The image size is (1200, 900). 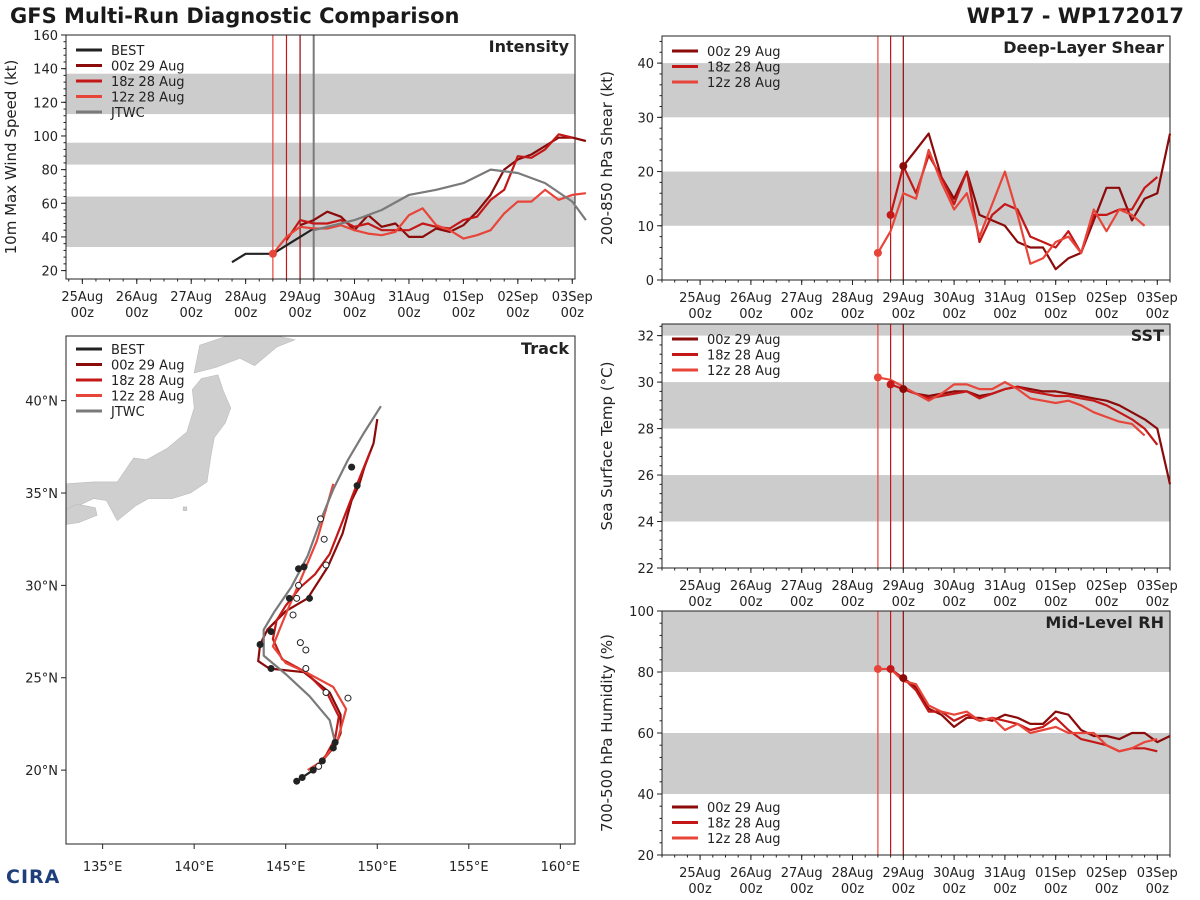 What do you see at coordinates (645, 523) in the screenshot?
I see `sst-ytick-label: 24` at bounding box center [645, 523].